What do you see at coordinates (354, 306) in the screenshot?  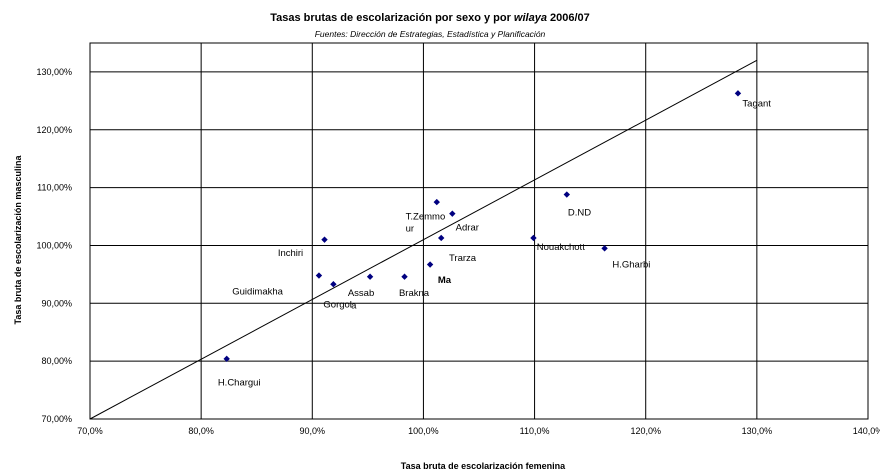 I see `data-label: a` at bounding box center [354, 306].